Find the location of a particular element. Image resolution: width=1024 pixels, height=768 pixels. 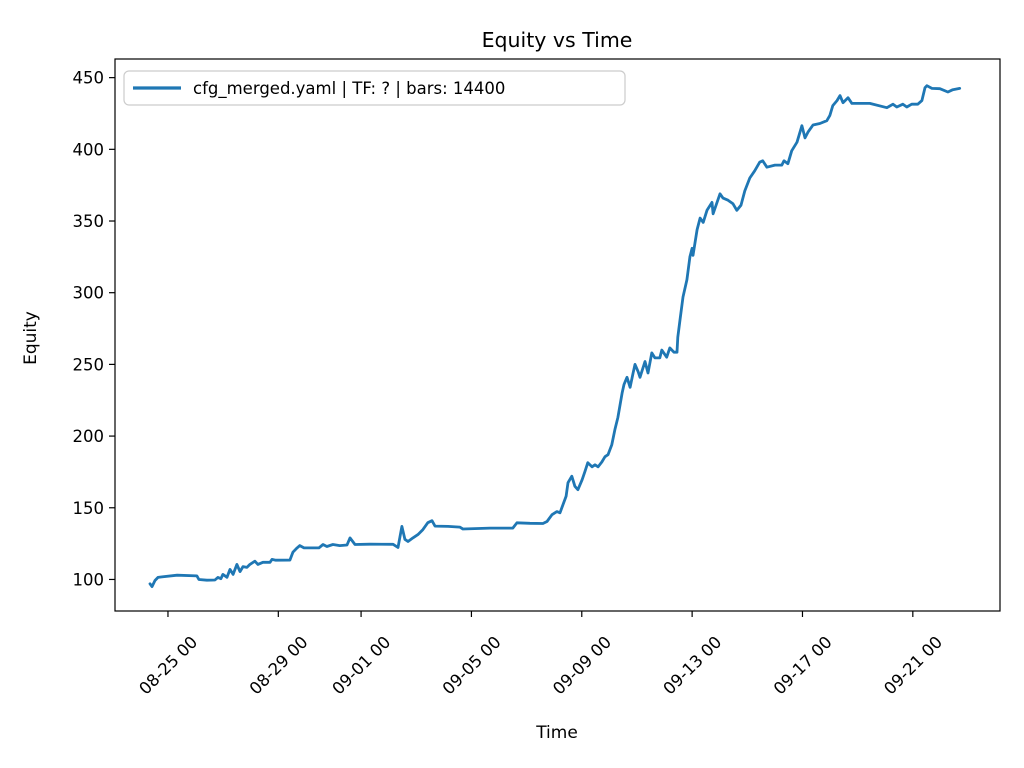

x-tick-label: 09-13 00 is located at coordinates (693, 665).